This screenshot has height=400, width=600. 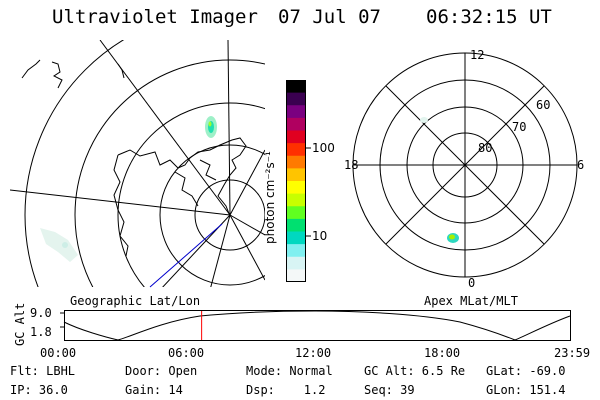 What do you see at coordinates (161, 371) in the screenshot?
I see `door-status: Door: Open` at bounding box center [161, 371].